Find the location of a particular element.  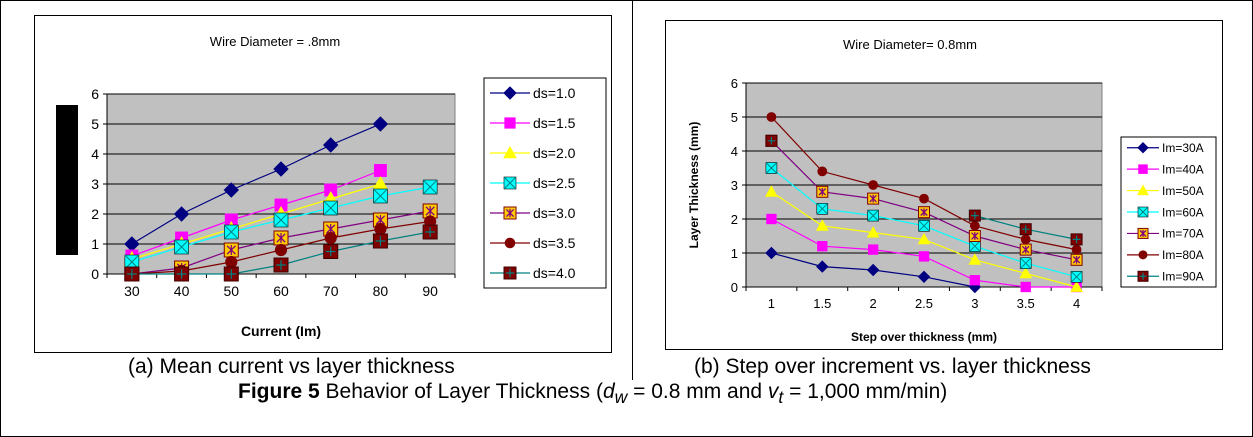

legend-item: Im=40A is located at coordinates (1165, 169).